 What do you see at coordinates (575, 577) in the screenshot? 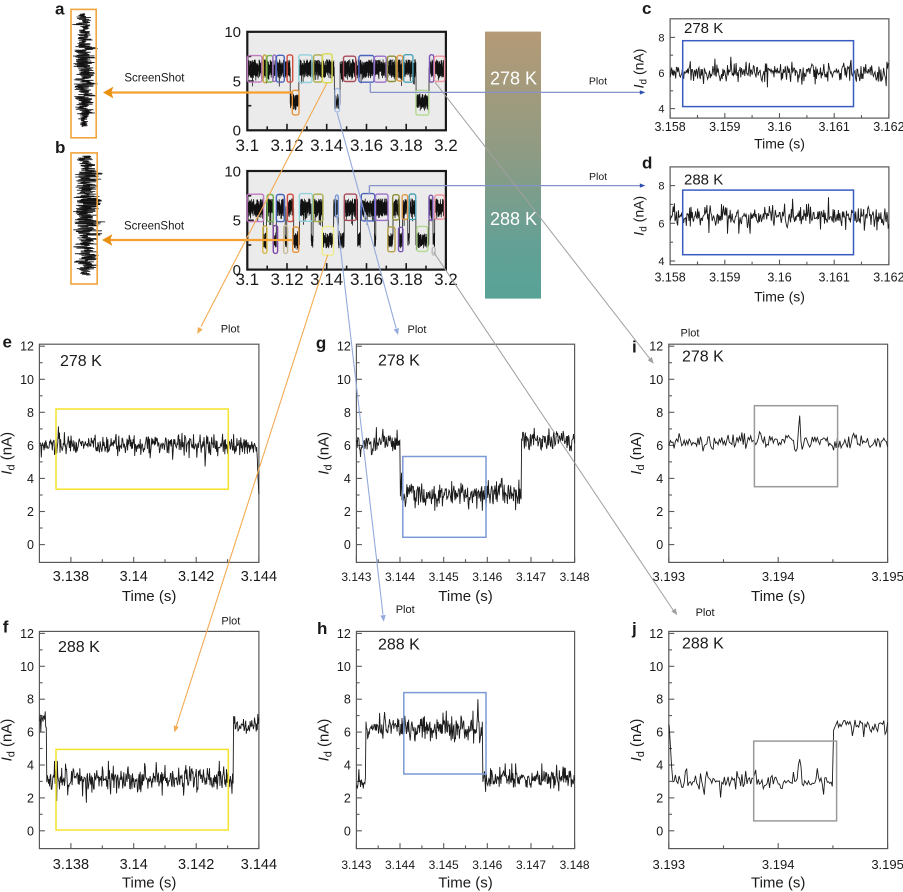
I see `svg-text: 3.148` at bounding box center [575, 577].